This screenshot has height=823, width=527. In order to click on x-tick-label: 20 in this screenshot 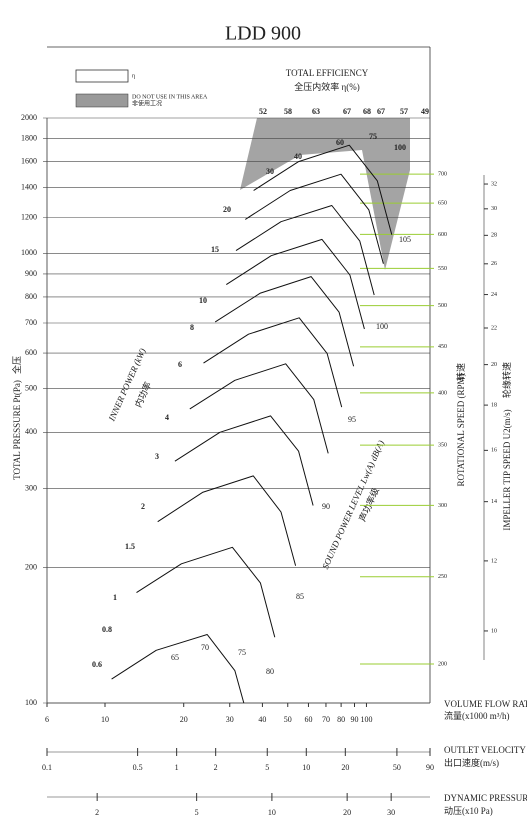, I will do `click(184, 719)`.